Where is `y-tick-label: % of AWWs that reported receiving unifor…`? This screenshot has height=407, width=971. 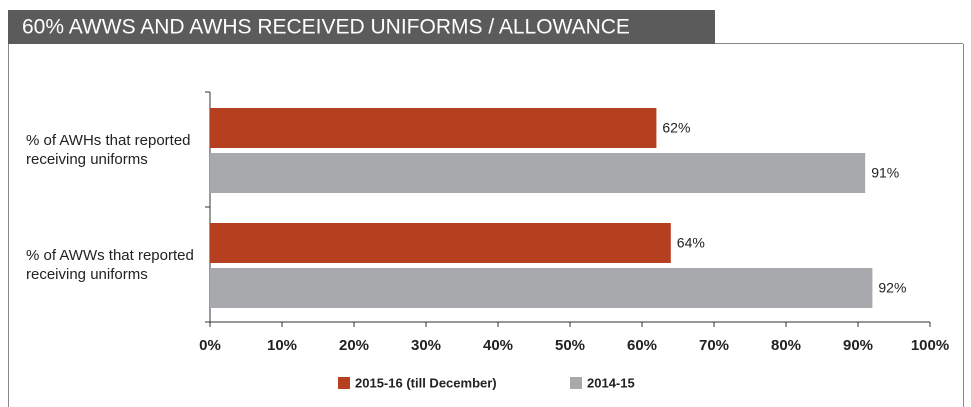 y-tick-label: % of AWWs that reported receiving unifor… is located at coordinates (110, 264).